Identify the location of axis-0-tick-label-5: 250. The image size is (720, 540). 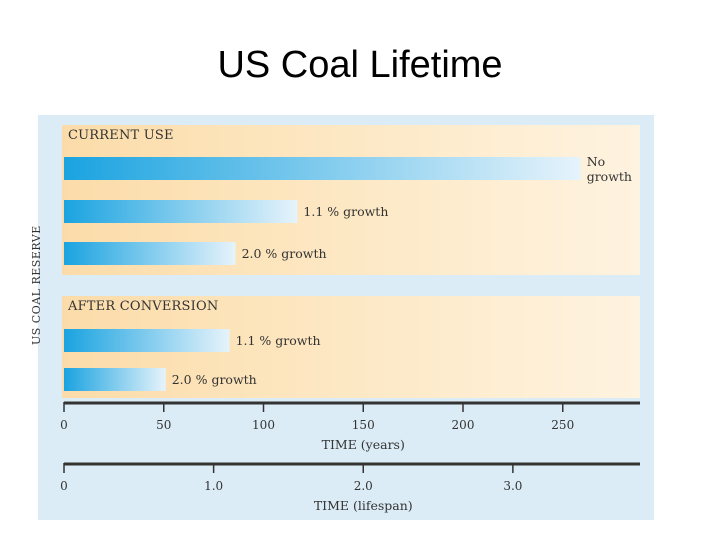
(562, 425).